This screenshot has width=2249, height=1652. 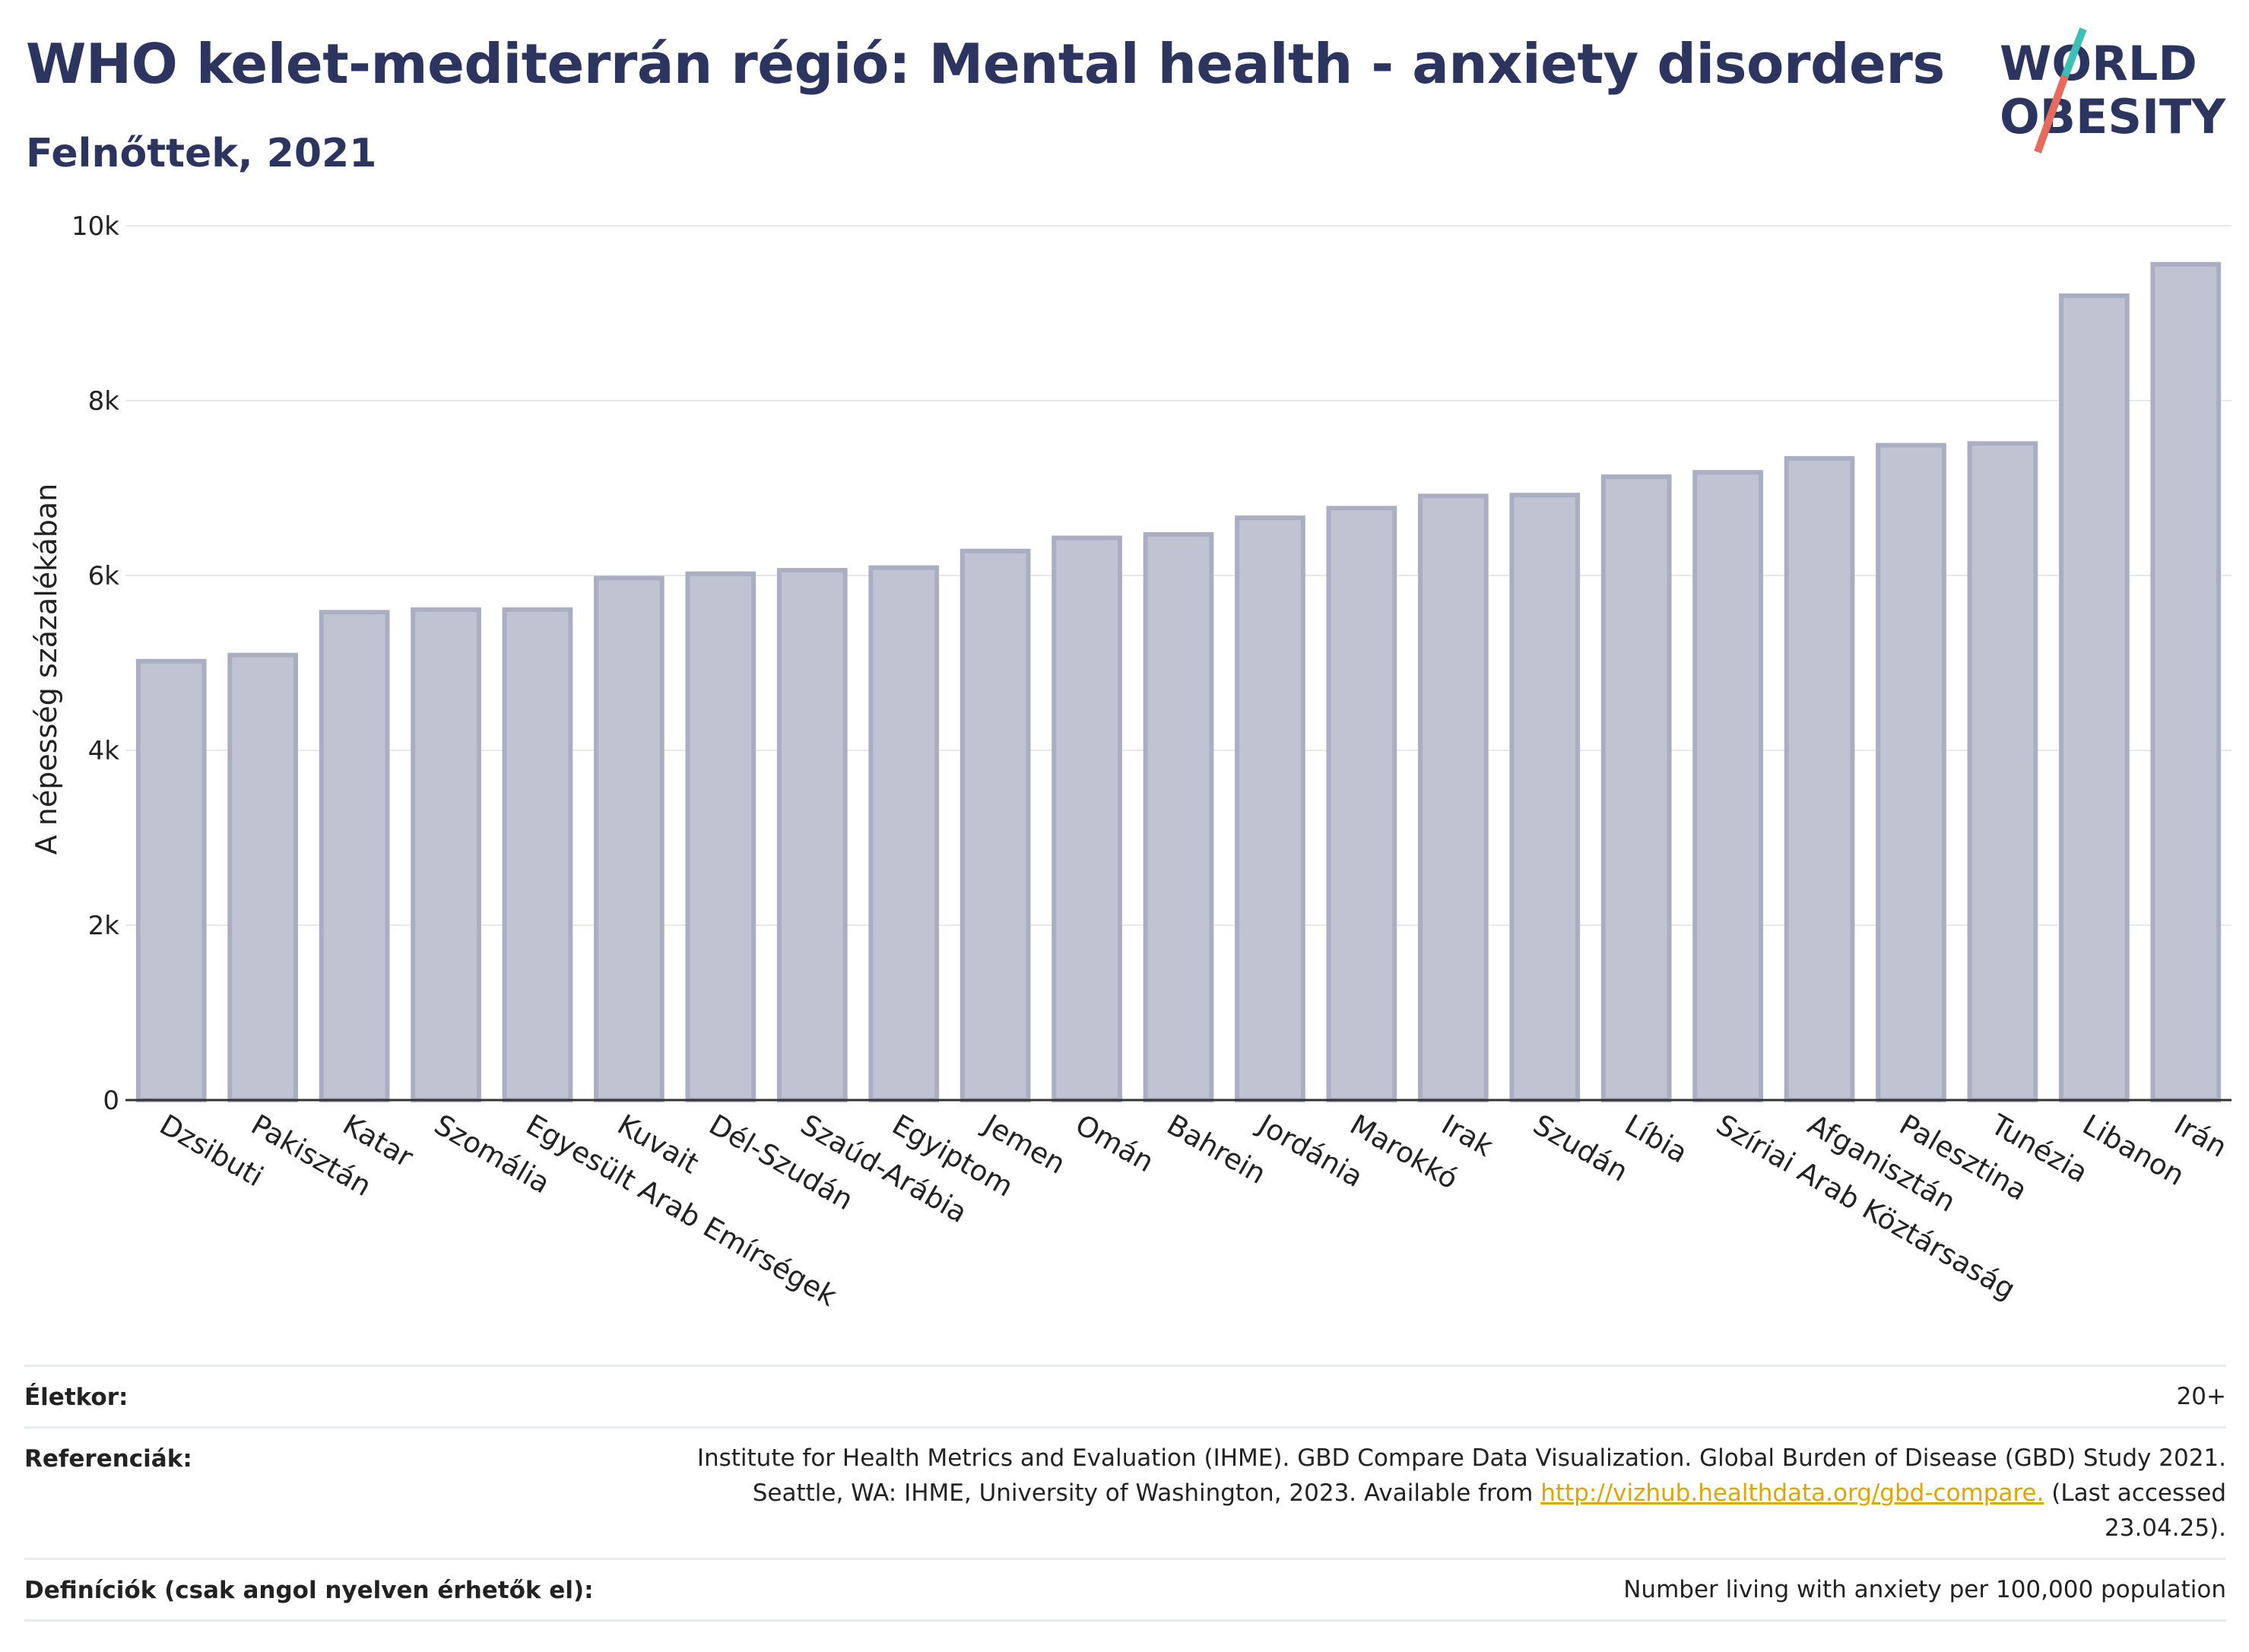 I want to click on x-tick-label: Irán, so click(x=2200, y=1136).